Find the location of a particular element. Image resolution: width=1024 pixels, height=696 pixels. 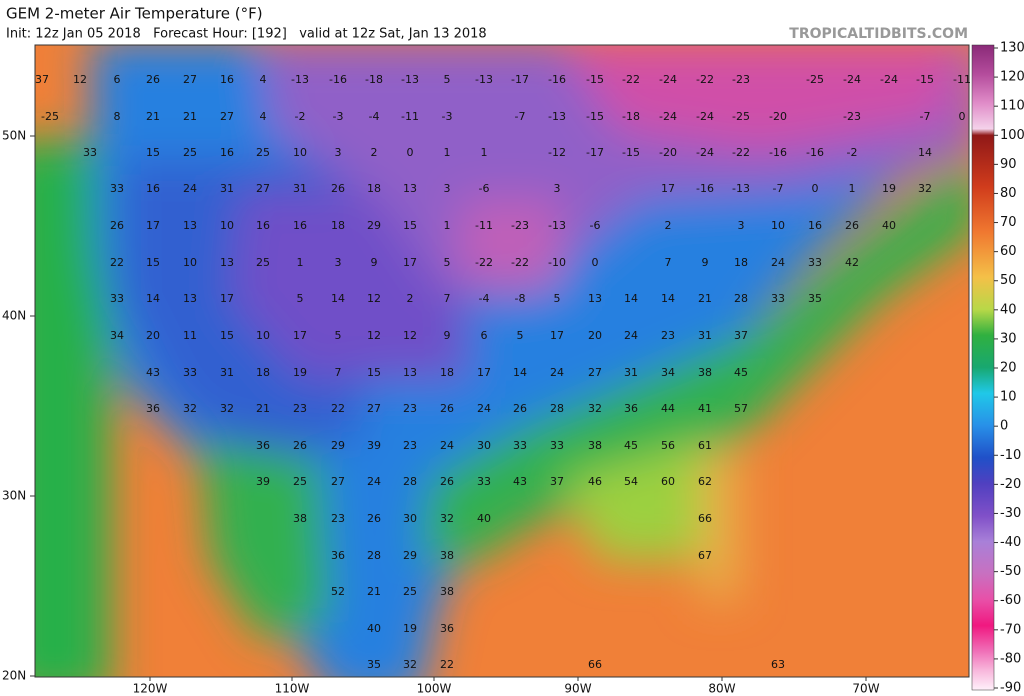

colorbar-label: 10 is located at coordinates (1008, 397).